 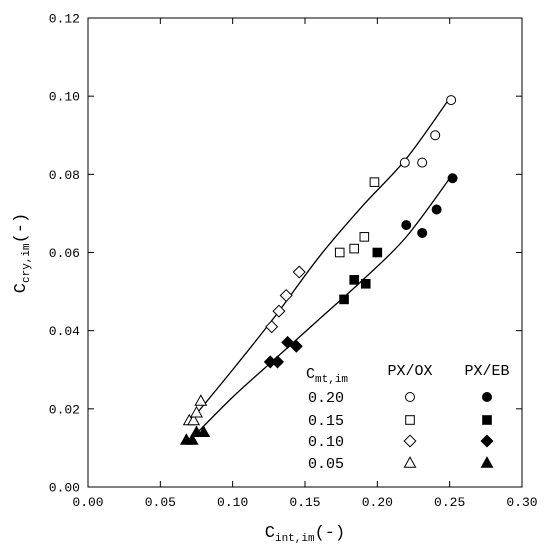 I want to click on legend-markers, so click(x=448, y=430).